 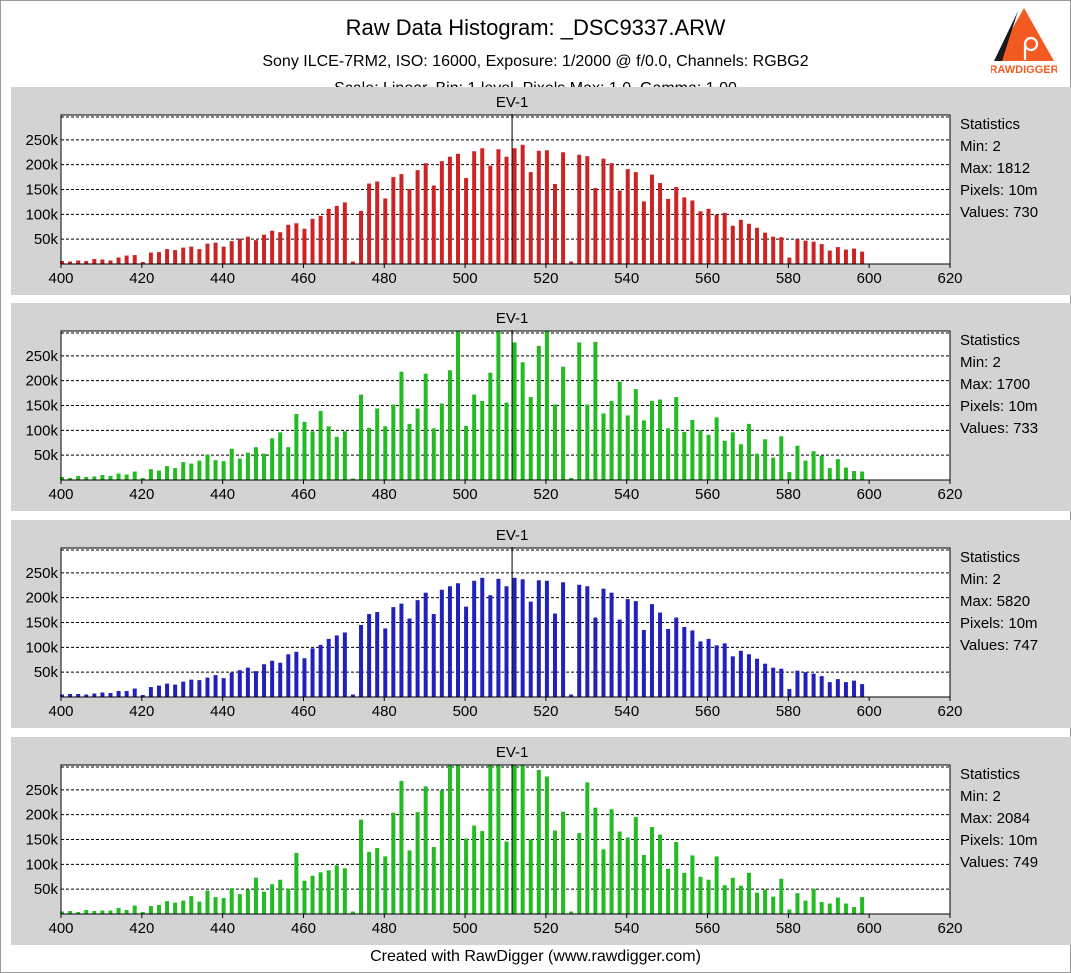 I want to click on x-tick-label: 480, so click(x=384, y=711).